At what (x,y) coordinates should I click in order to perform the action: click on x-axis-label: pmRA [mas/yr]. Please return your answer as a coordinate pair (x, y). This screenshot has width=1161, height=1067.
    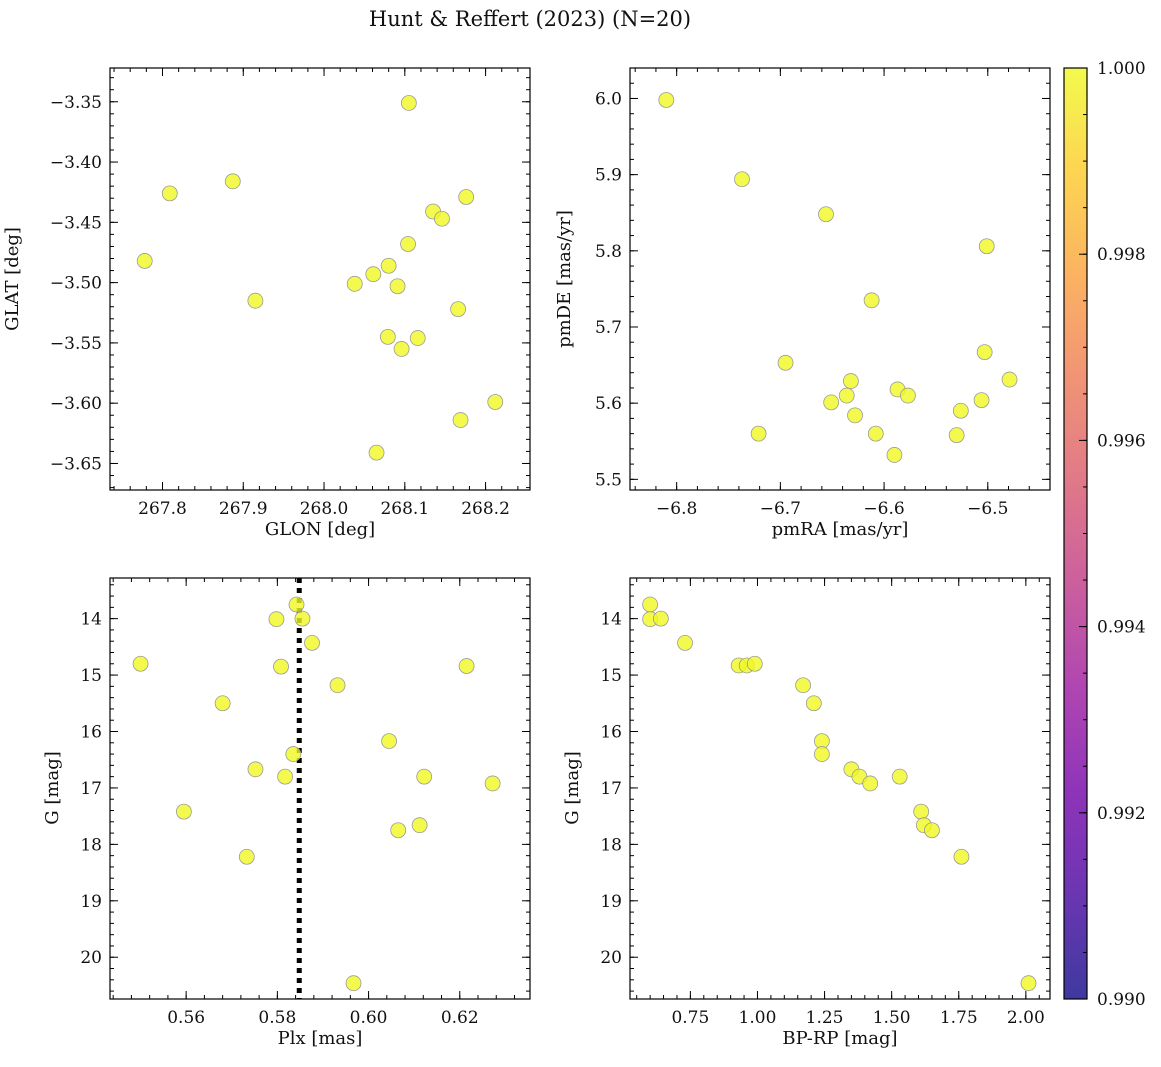
    Looking at the image, I should click on (840, 529).